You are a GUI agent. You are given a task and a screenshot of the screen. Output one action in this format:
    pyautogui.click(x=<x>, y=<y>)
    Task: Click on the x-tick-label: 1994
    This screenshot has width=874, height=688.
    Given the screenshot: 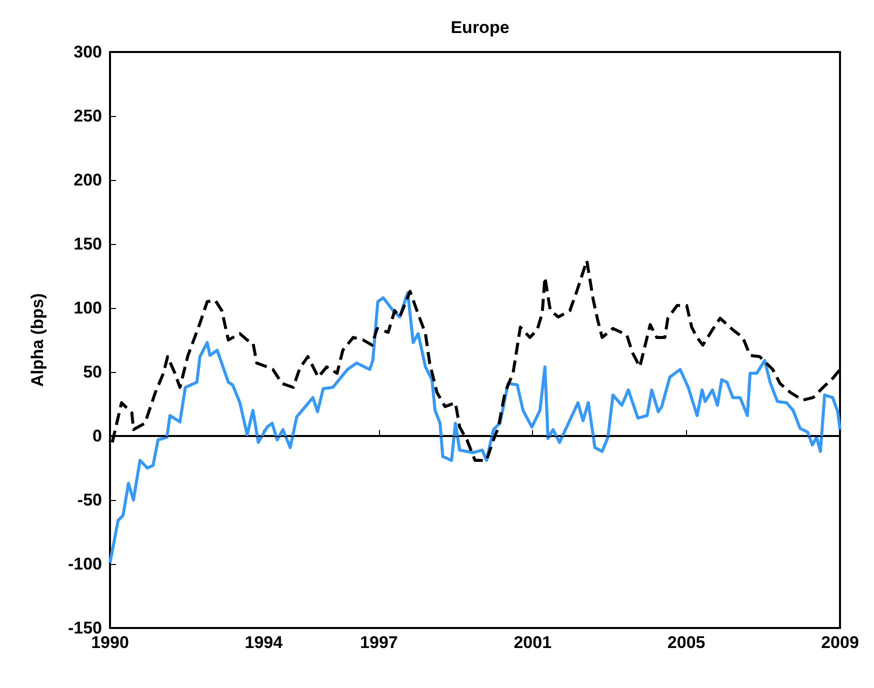 What is the action you would take?
    pyautogui.click(x=264, y=642)
    